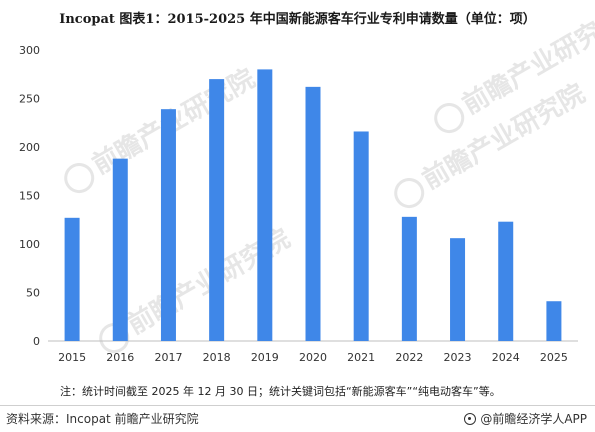 The width and height of the screenshot is (595, 432). Describe the element at coordinates (102, 419) in the screenshot. I see `source-text: 资料来源：Incopat 前瞻产业研究院` at that location.